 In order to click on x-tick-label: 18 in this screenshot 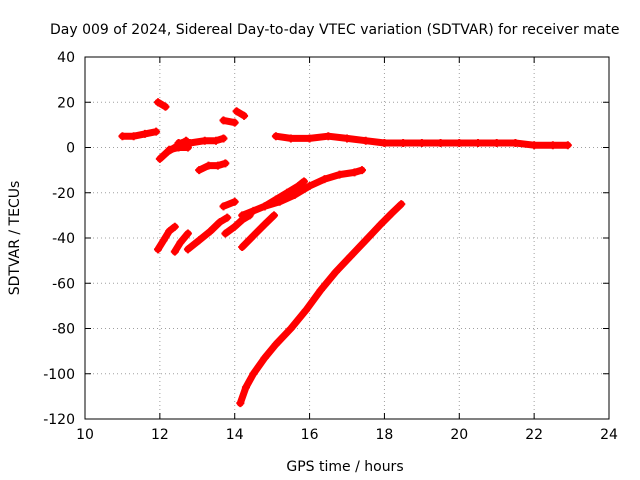, I will do `click(385, 435)`.